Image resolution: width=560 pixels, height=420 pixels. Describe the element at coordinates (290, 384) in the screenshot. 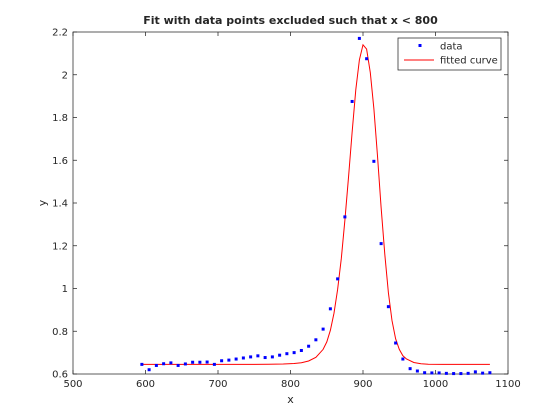

I see `x-tick-label: 800` at that location.